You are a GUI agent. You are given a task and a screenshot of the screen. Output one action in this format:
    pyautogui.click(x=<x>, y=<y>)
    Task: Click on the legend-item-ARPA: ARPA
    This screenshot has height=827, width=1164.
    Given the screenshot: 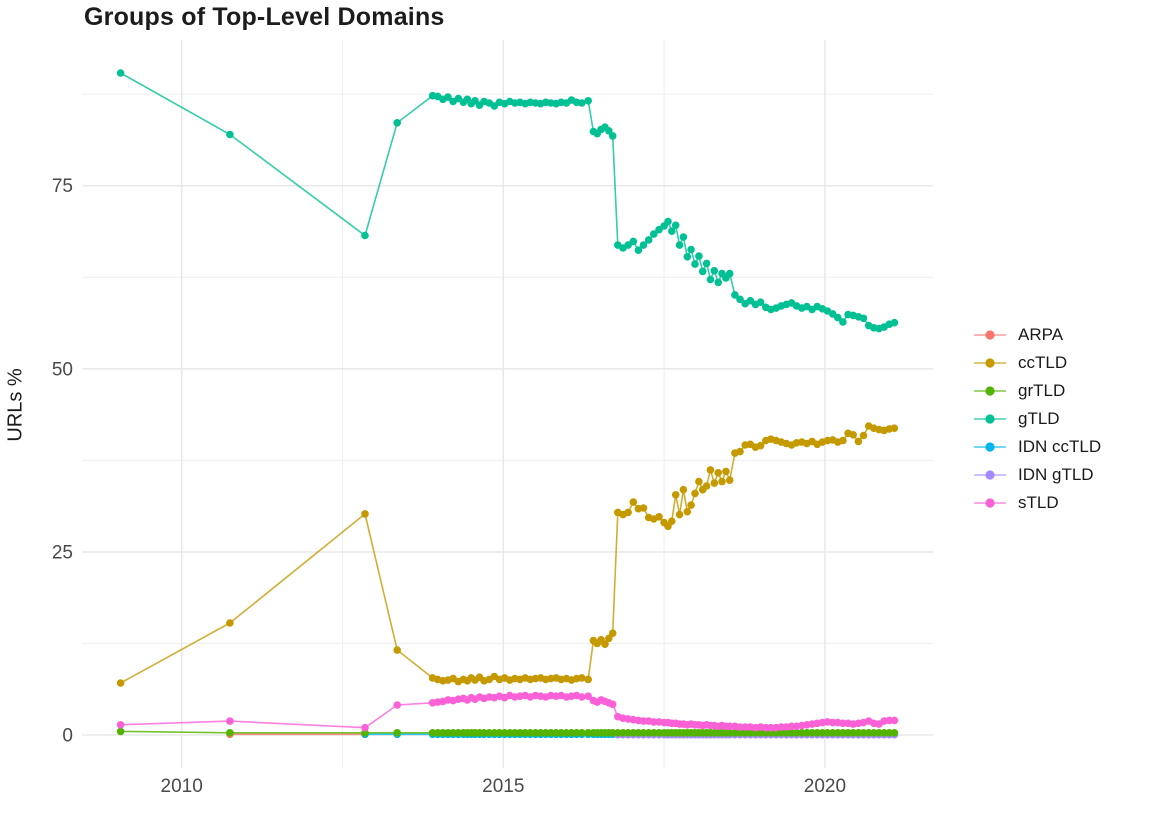 What is the action you would take?
    pyautogui.click(x=1036, y=335)
    